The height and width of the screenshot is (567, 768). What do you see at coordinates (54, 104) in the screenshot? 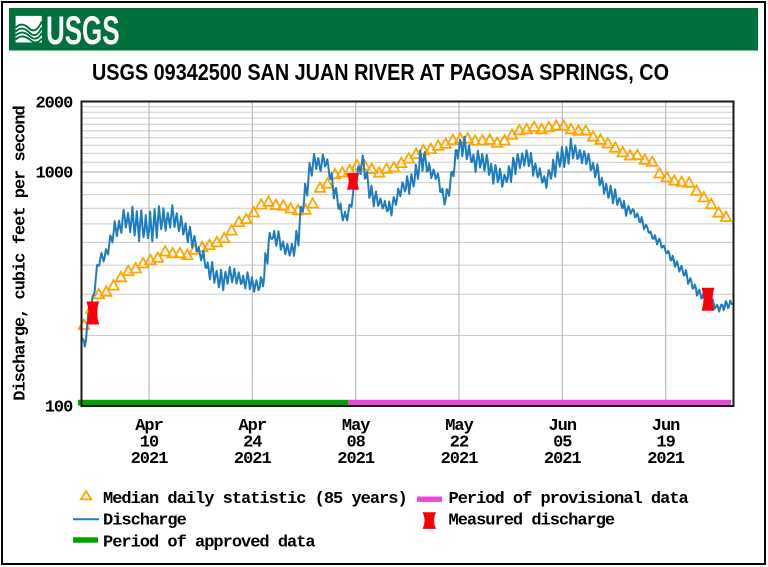
I see `svg-text: 2000` at bounding box center [54, 104].